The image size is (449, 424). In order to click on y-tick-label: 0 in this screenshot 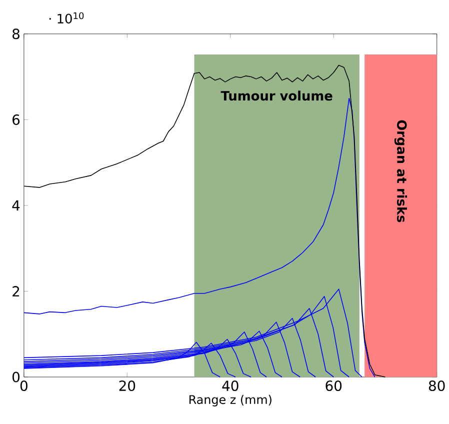, I will do `click(16, 377)`.